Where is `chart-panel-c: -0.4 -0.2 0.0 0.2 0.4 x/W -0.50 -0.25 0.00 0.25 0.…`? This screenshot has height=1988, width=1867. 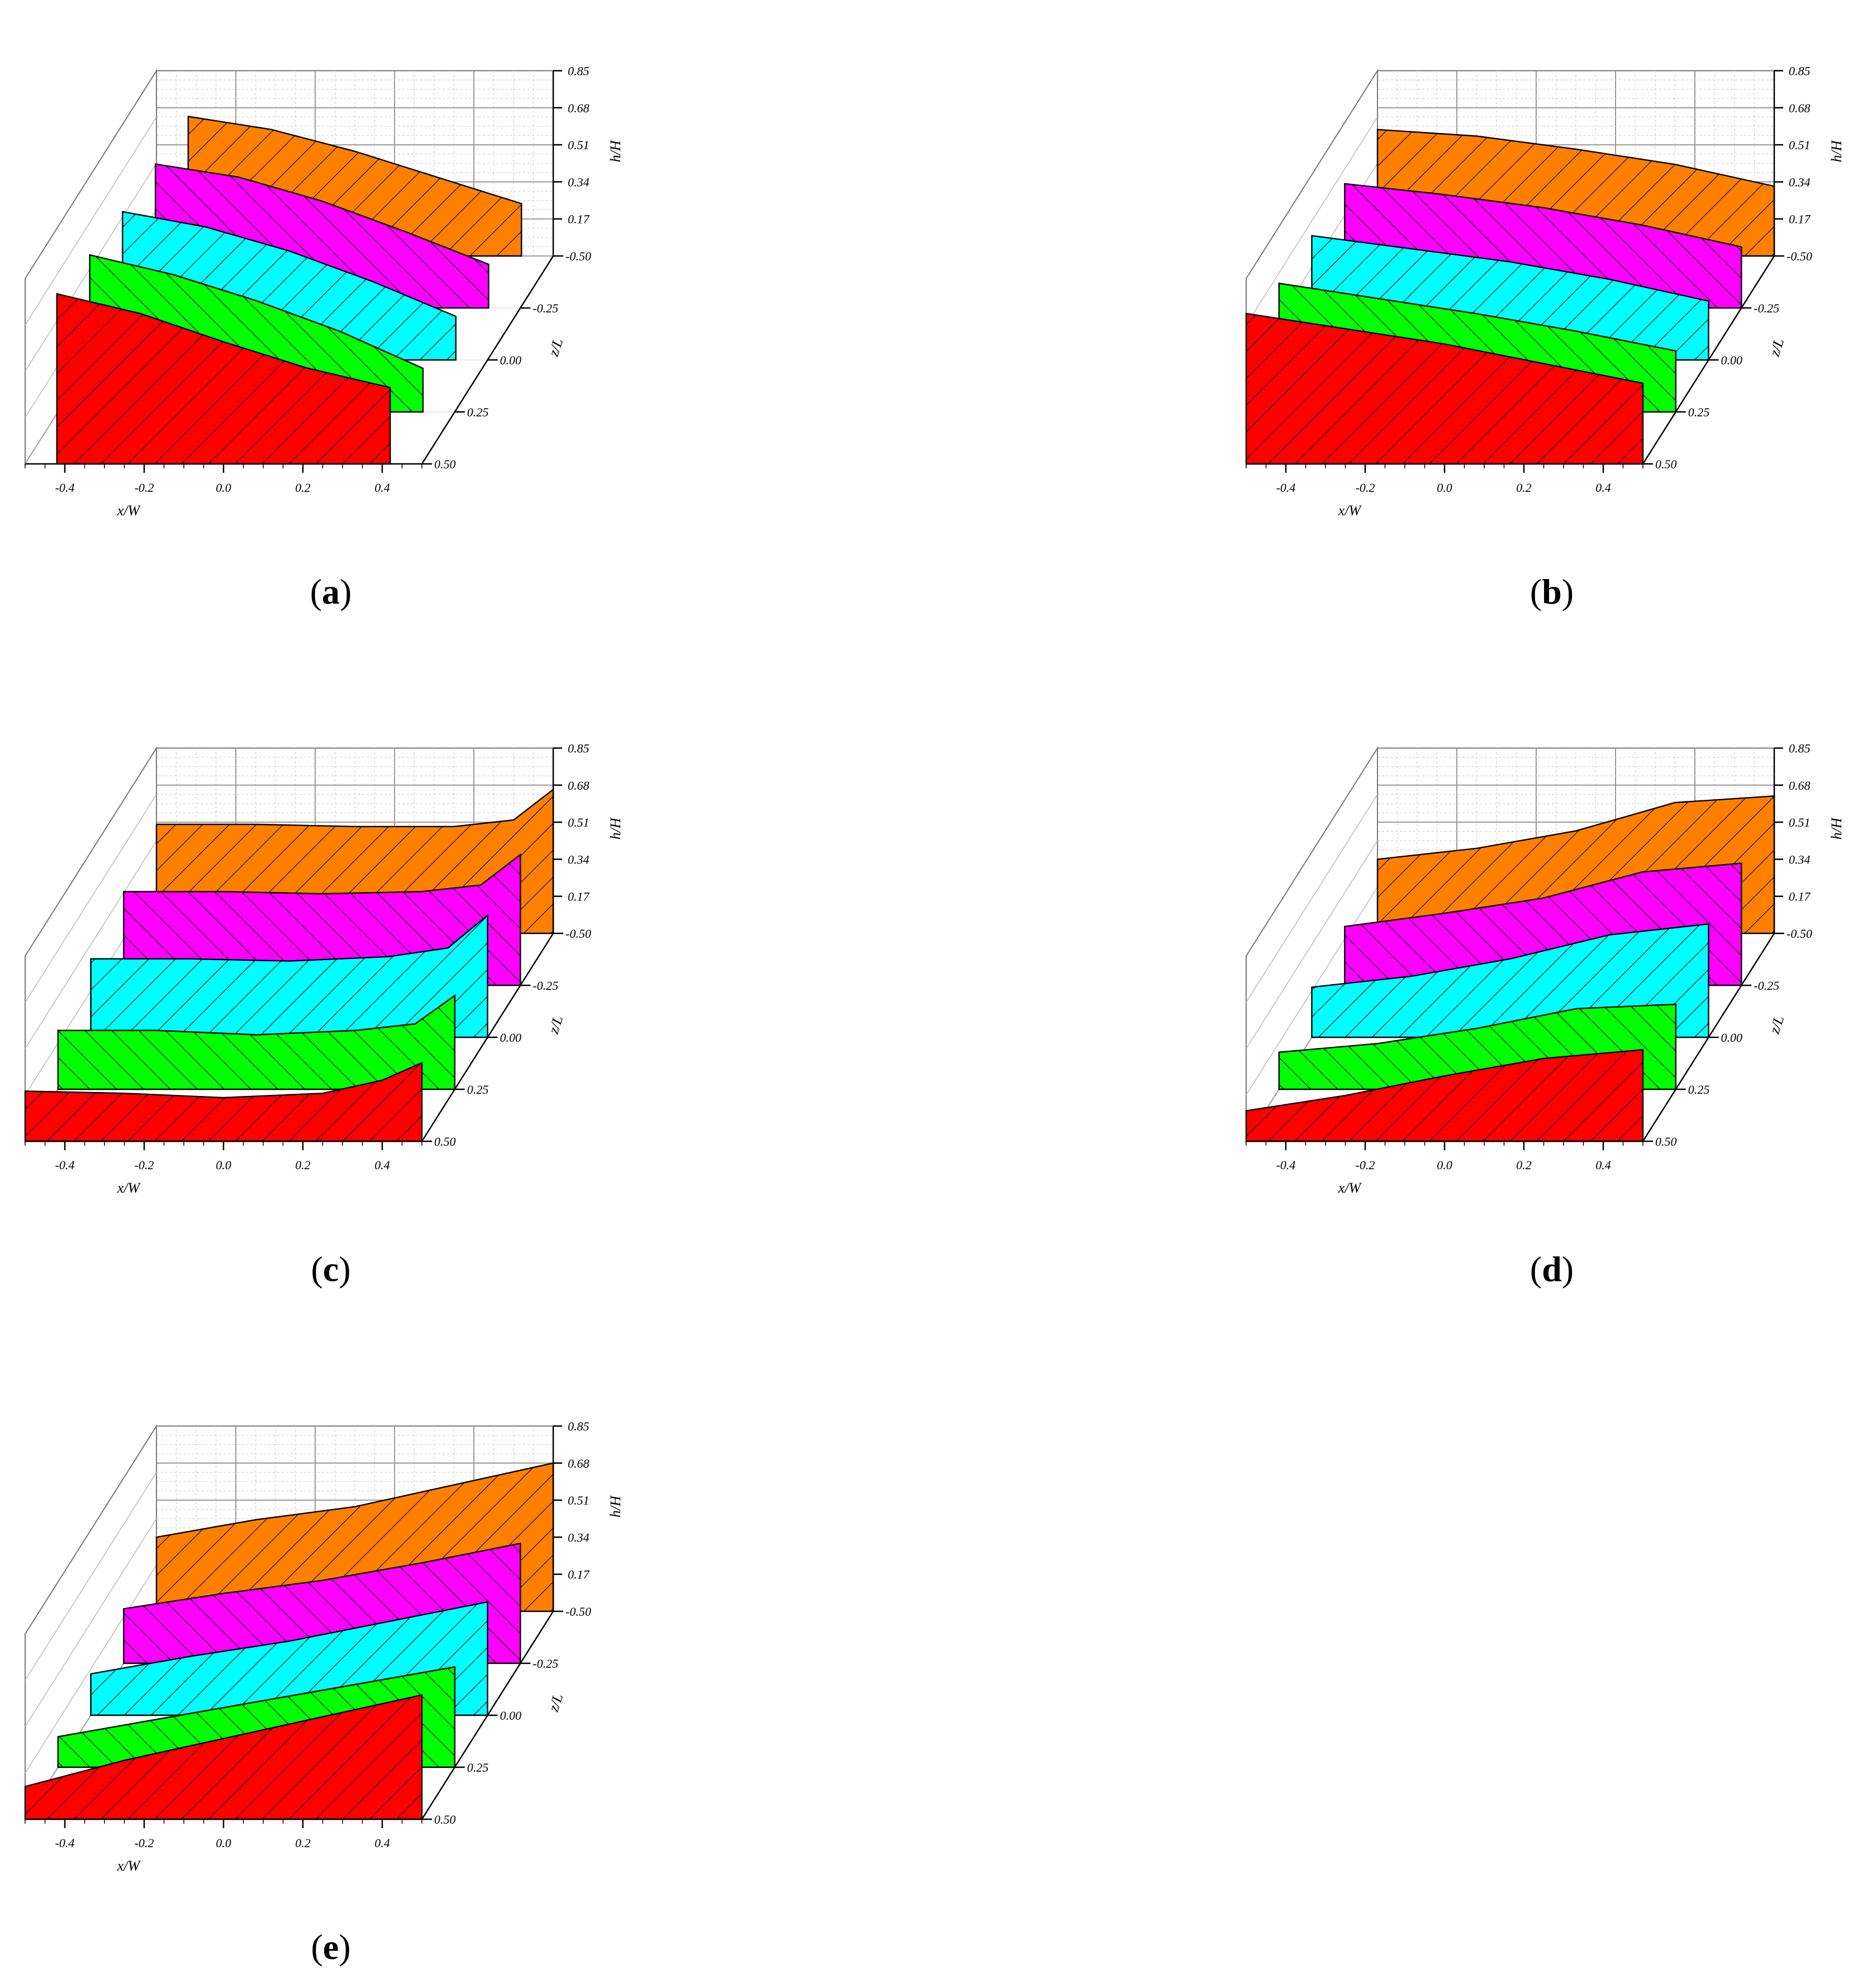
chart-panel-c: -0.4 -0.2 0.0 0.2 0.4 x/W -0.50 -0.25 0.00 0.25 0.… is located at coordinates (324, 1016).